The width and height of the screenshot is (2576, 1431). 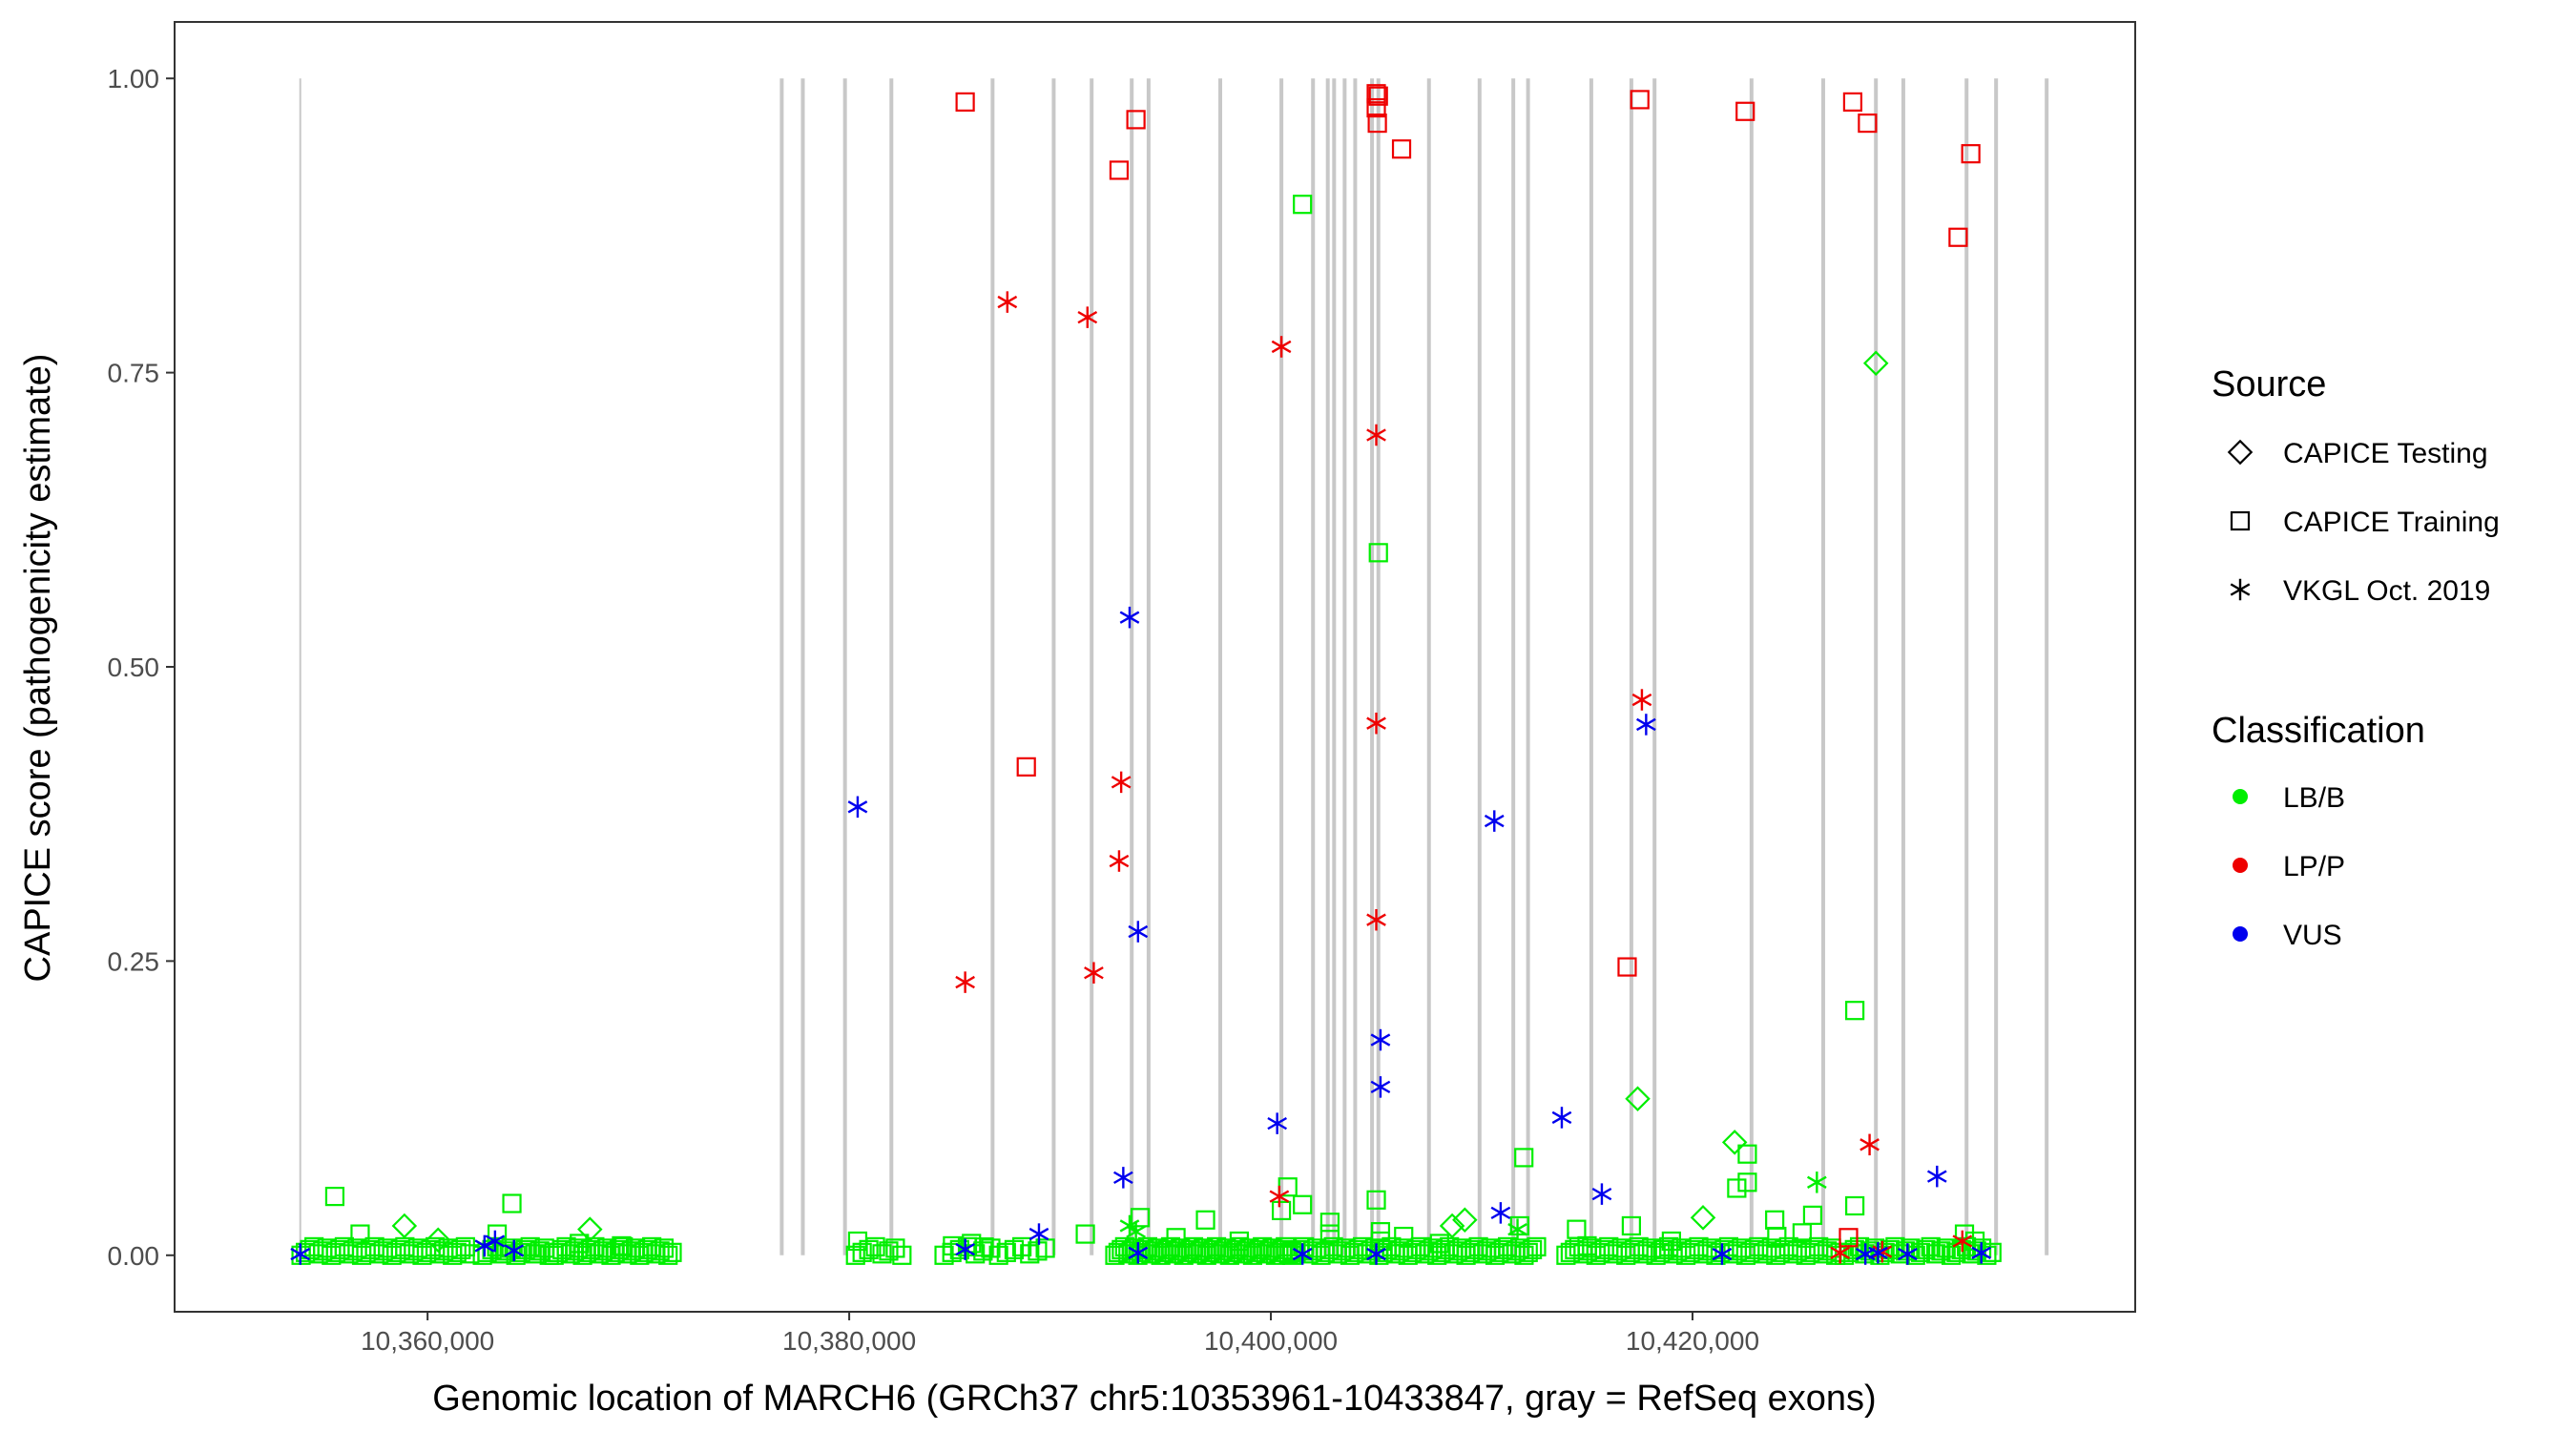 What do you see at coordinates (134, 667) in the screenshot?
I see `y-tick-label: 0.50` at bounding box center [134, 667].